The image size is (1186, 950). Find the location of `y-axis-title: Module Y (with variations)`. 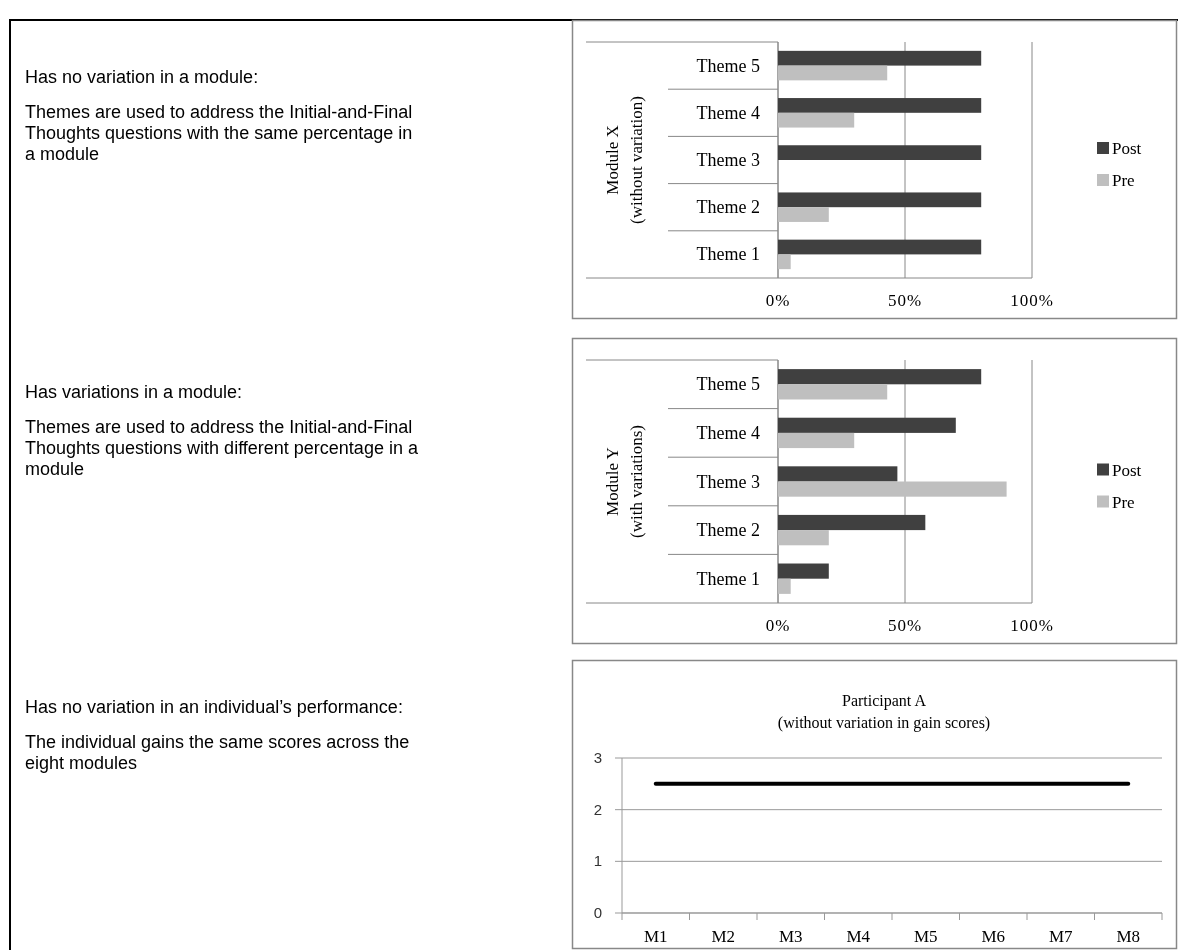

y-axis-title: Module Y (with variations) is located at coordinates (624, 481).